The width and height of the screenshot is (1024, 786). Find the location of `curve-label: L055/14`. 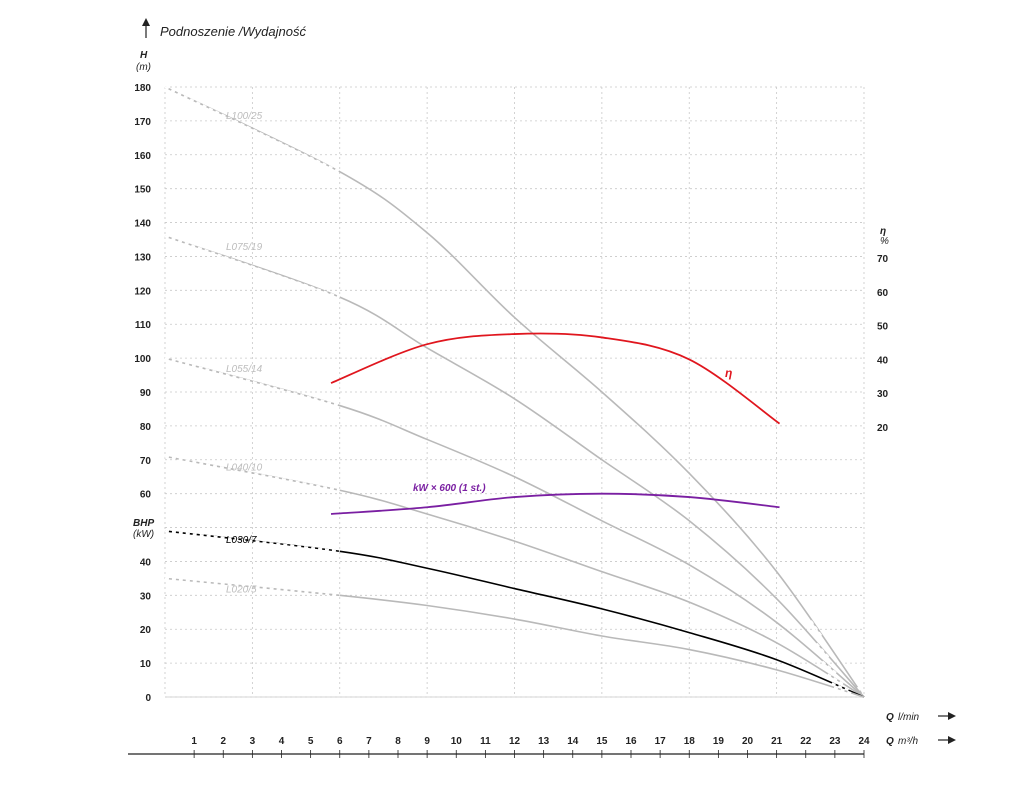

curve-label: L055/14 is located at coordinates (244, 369).